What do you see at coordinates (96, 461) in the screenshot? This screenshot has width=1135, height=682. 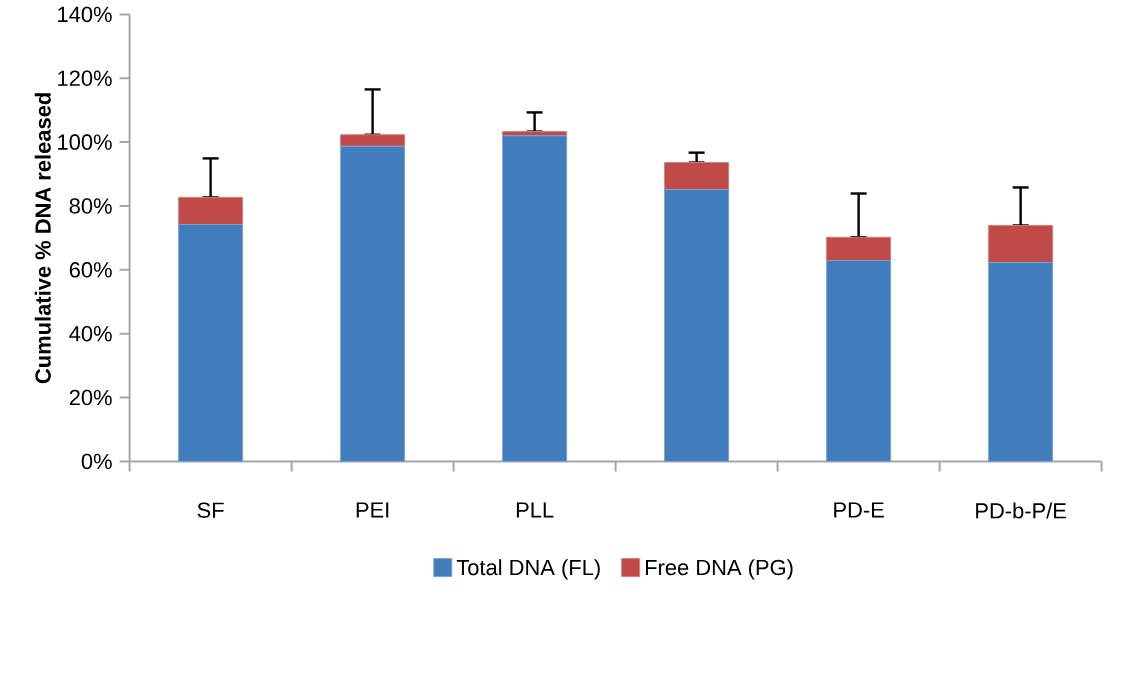 I see `y-tick-label: 0%` at bounding box center [96, 461].